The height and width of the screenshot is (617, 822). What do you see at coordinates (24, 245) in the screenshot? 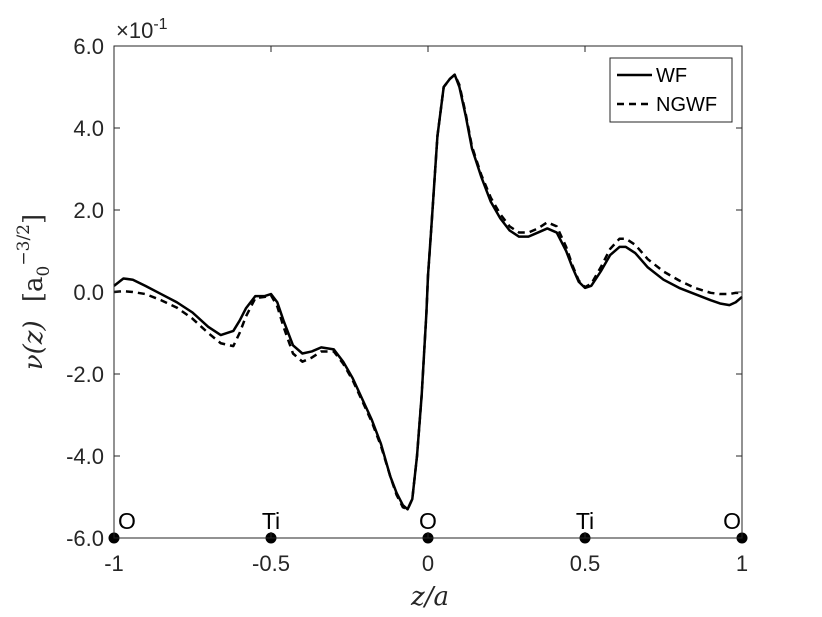
I see `y-axis-unit-sup: −3/2` at bounding box center [24, 245].